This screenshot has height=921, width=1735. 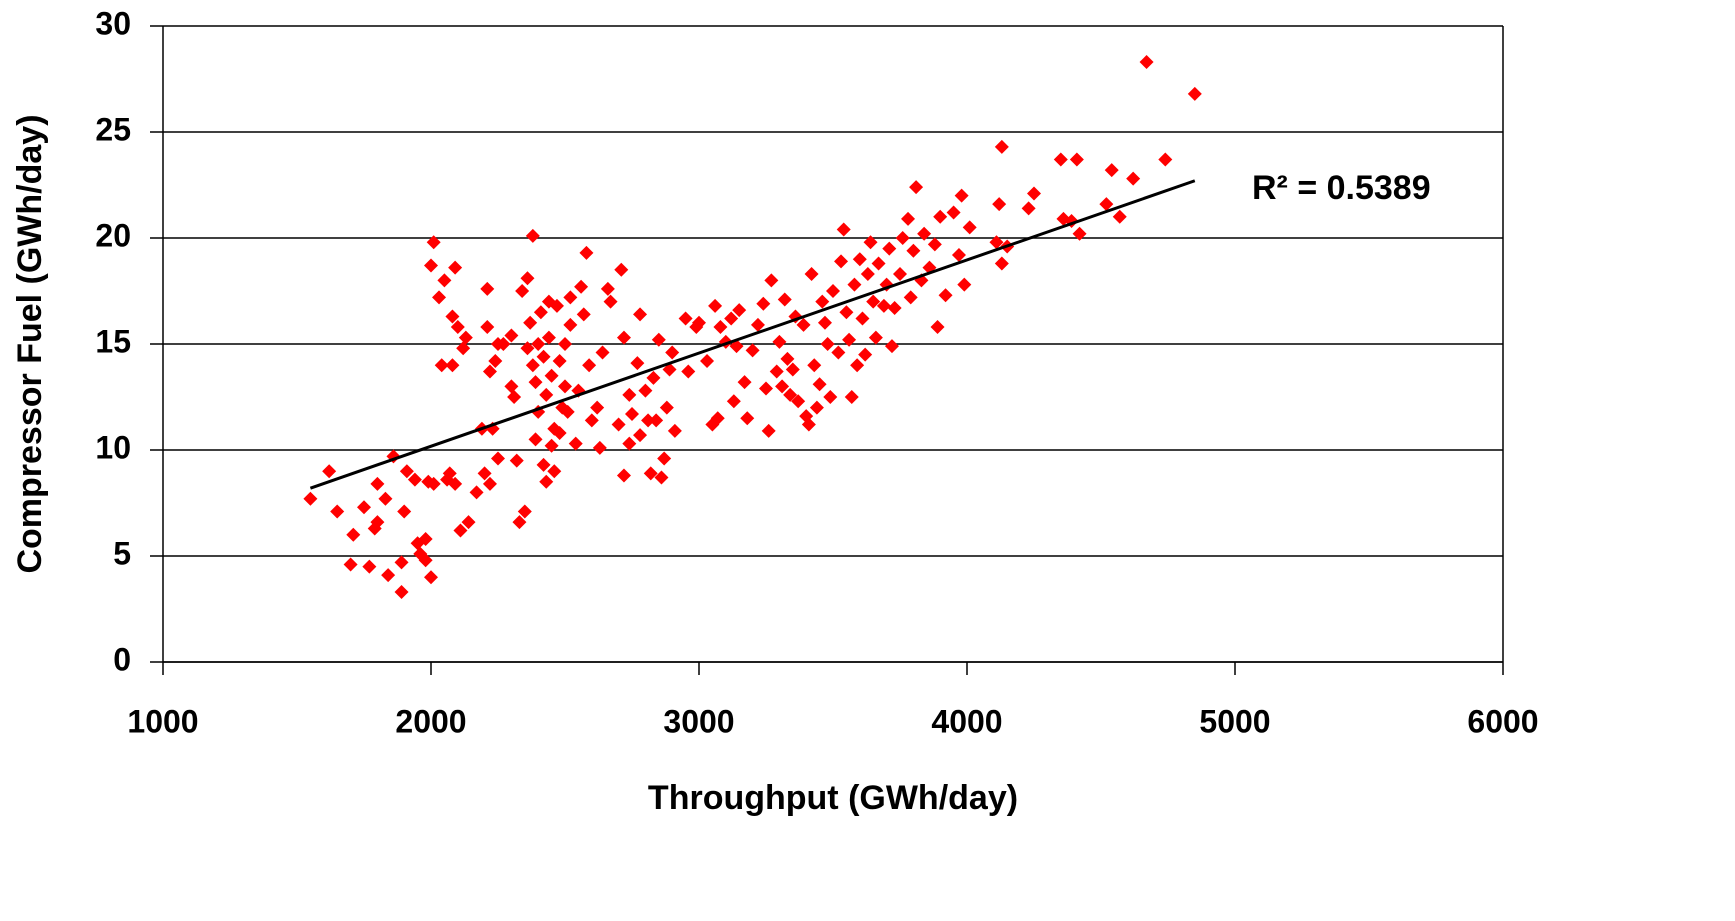 I want to click on x-tick-label: 2000, so click(x=430, y=721).